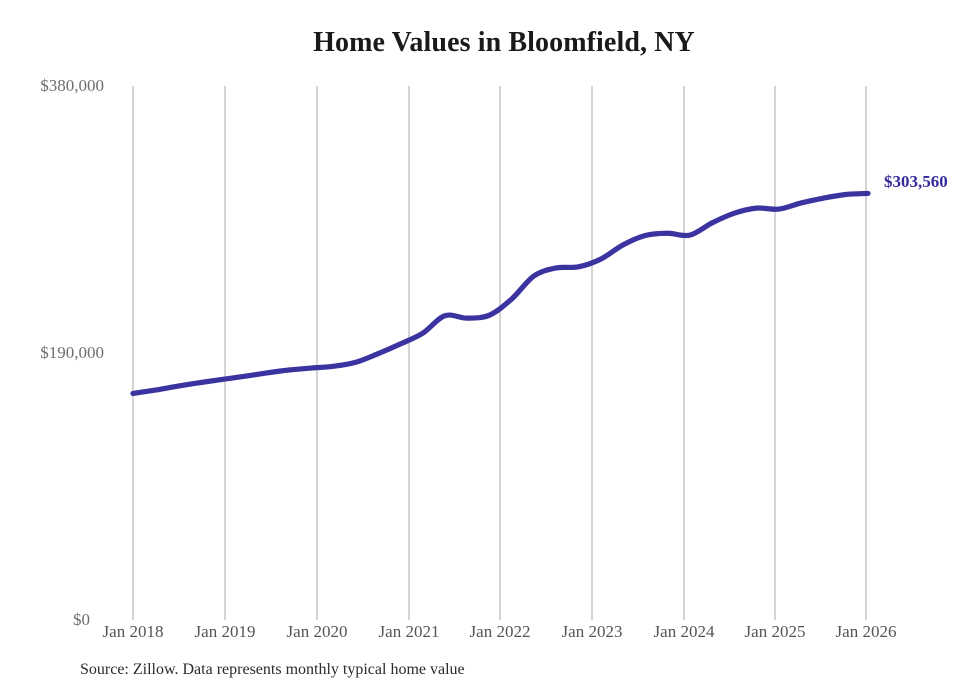 The width and height of the screenshot is (980, 699). I want to click on y-axis-label-mid: $190,000, so click(72, 352).